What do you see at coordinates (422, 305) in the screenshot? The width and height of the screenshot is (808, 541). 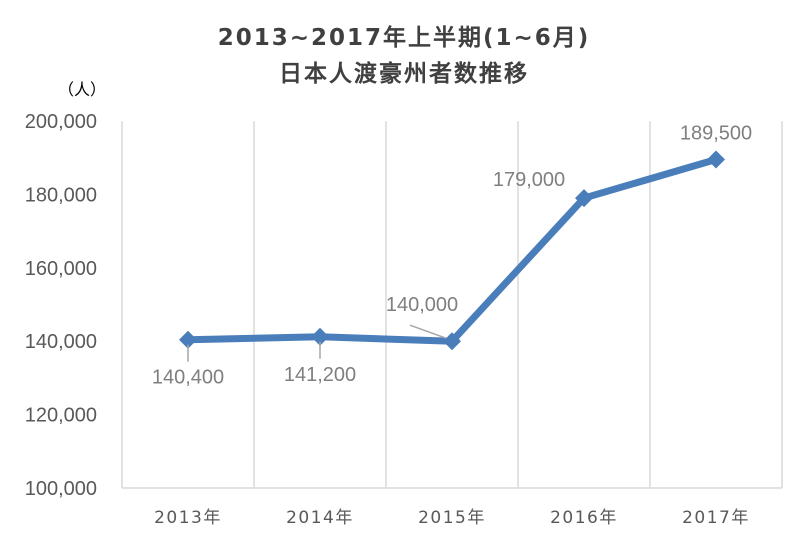 I see `data-label: 140,000` at bounding box center [422, 305].